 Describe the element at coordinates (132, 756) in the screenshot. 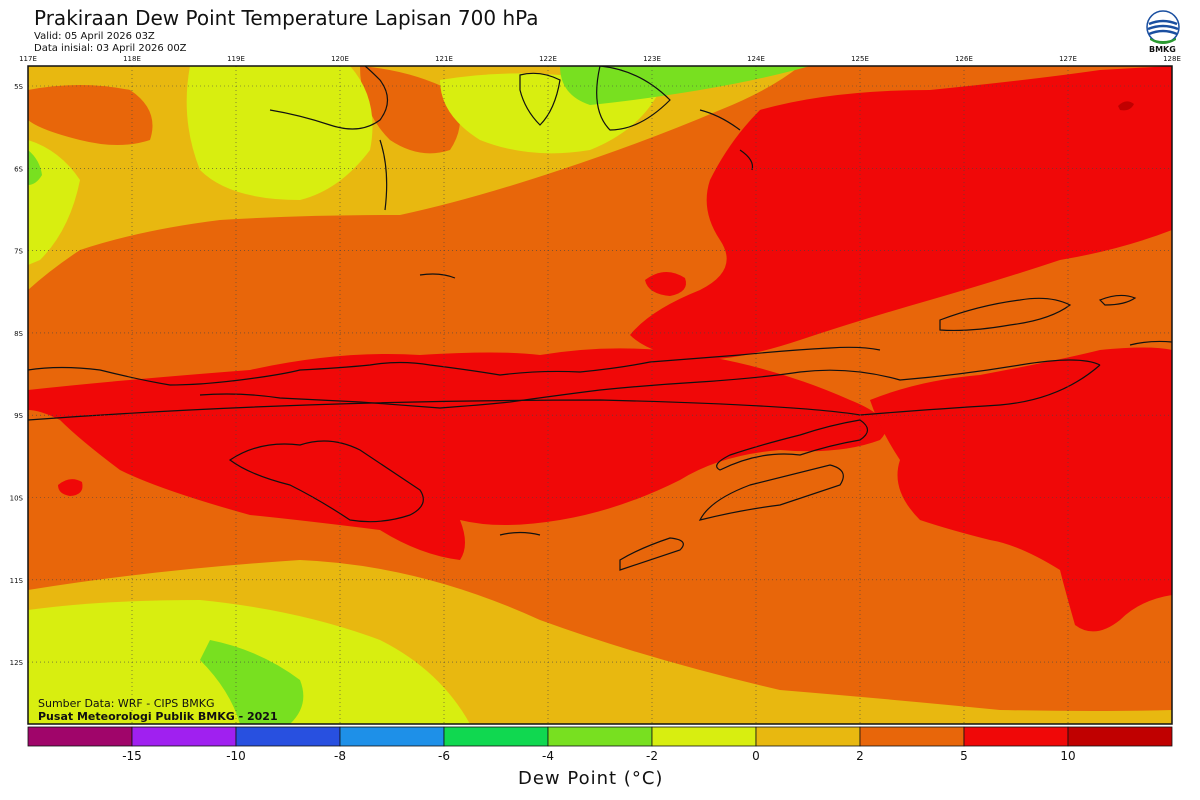

I see `colorbar-tick-label: -15` at that location.